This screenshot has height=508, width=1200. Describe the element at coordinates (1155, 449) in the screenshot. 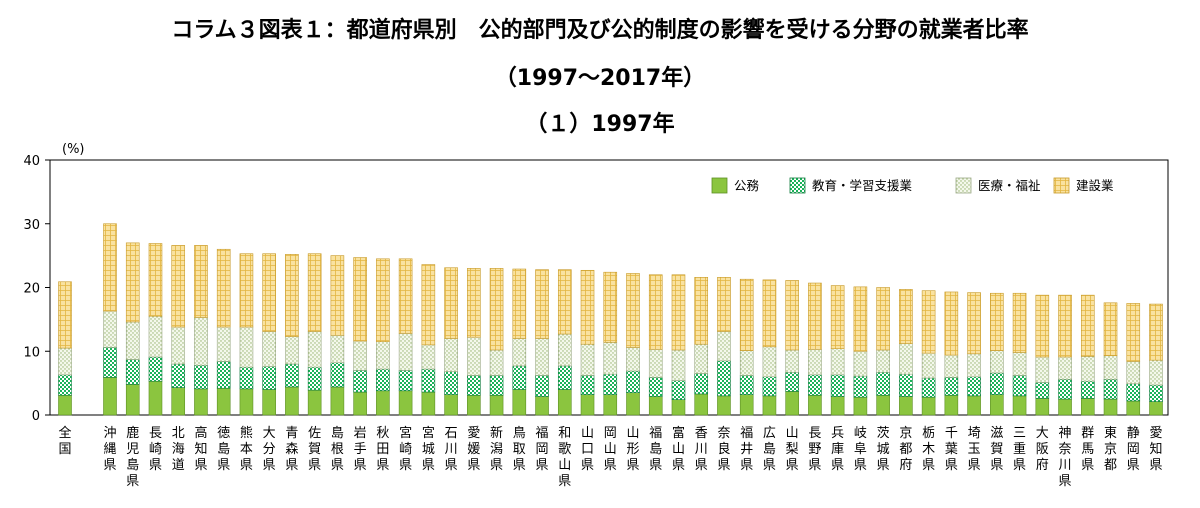

I see `category-label: 愛知県` at that location.